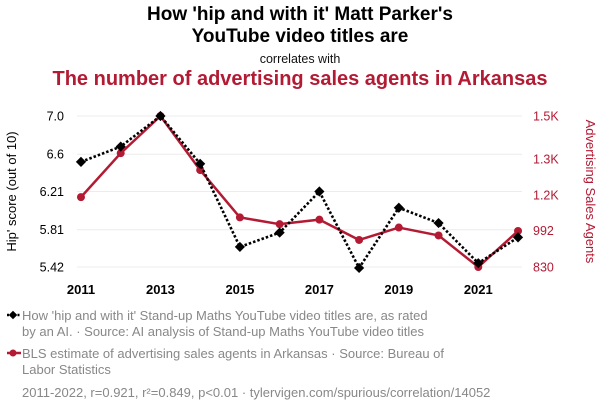 The width and height of the screenshot is (600, 414). Describe the element at coordinates (160, 289) in the screenshot. I see `x-tick: 2013` at that location.